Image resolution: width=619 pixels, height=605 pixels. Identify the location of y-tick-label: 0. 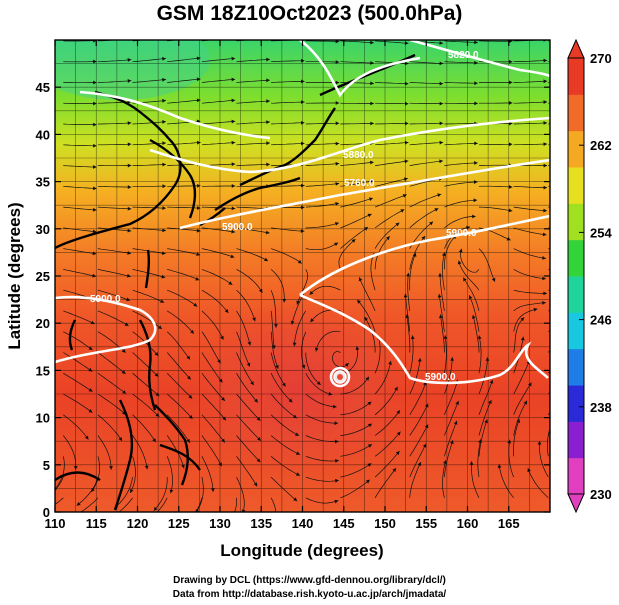
(46, 512).